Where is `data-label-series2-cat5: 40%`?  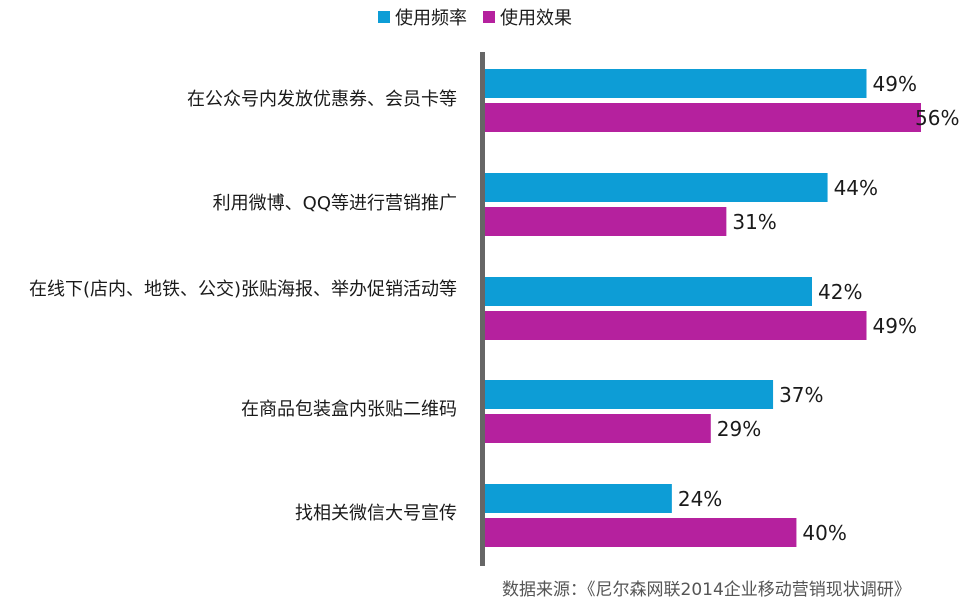 data-label-series2-cat5: 40% is located at coordinates (824, 533).